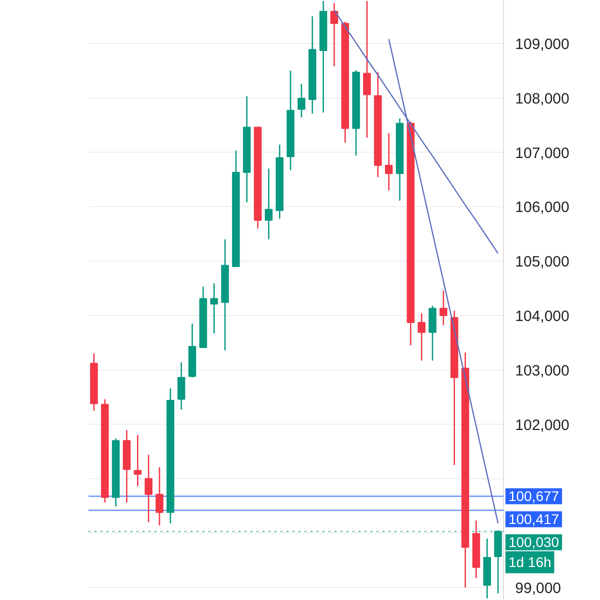 This screenshot has width=600, height=600. I want to click on y-tick-label: 105,000, so click(542, 262).